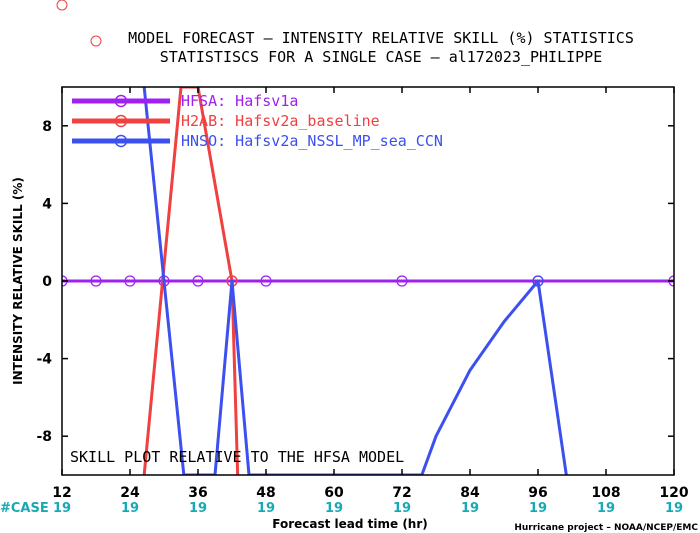  I want to click on x-tick-label: 72, so click(401, 493).